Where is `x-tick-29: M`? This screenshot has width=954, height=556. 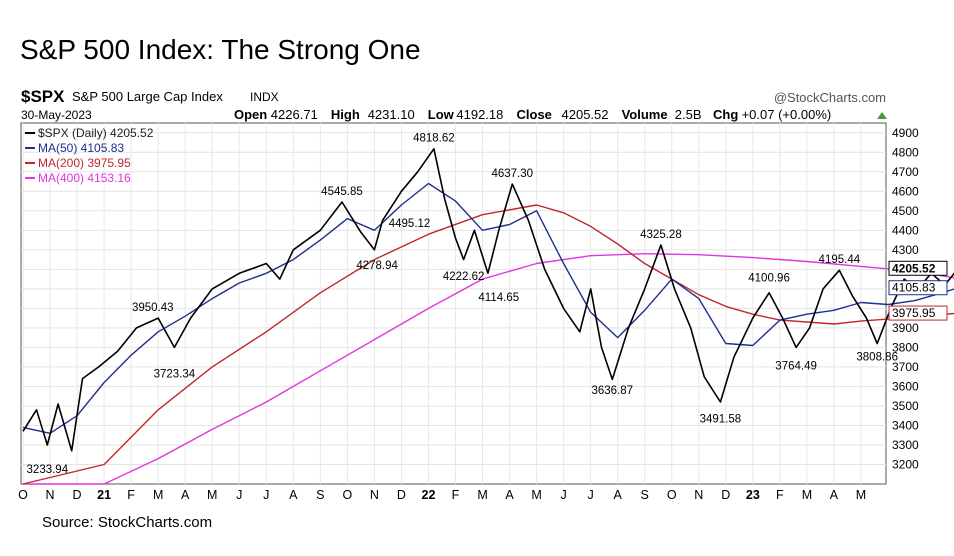
x-tick-29: M is located at coordinates (807, 495).